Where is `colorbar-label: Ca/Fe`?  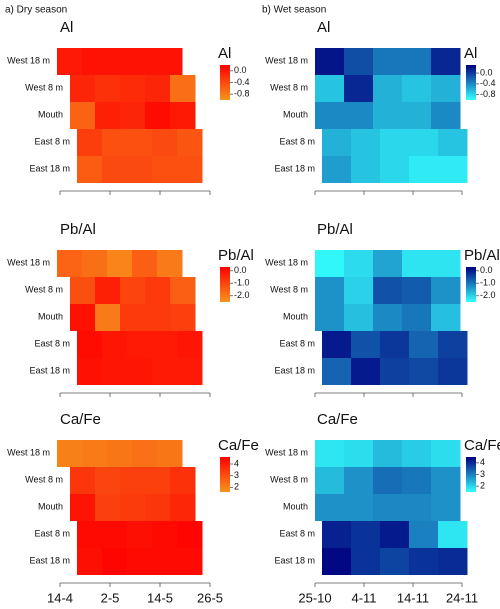 colorbar-label: Ca/Fe is located at coordinates (482, 445).